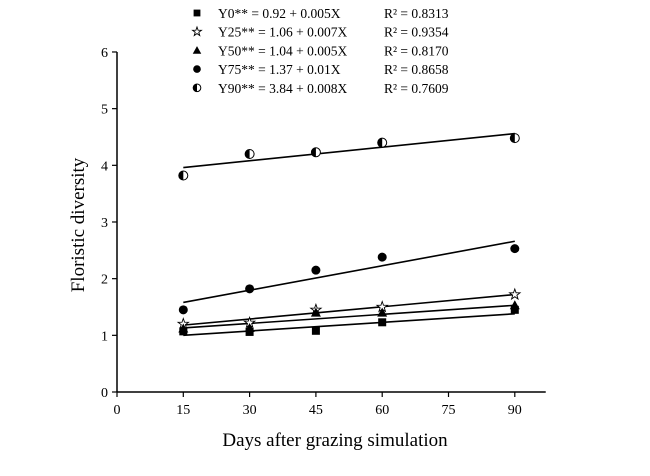 The height and width of the screenshot is (476, 650). Describe the element at coordinates (104, 280) in the screenshot. I see `y-tick-label: 2` at that location.